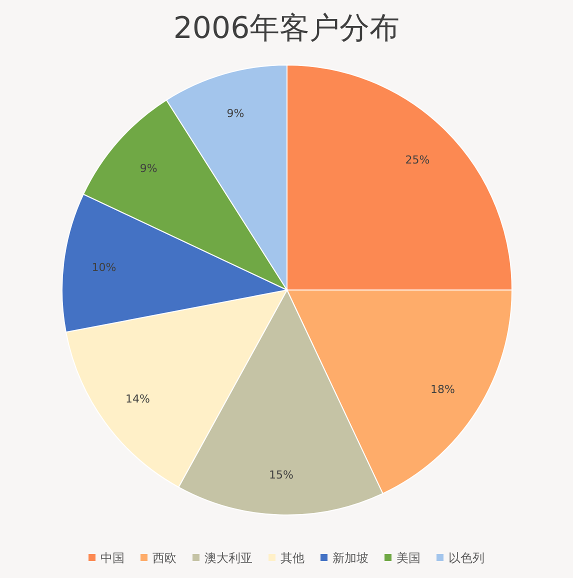  I want to click on legend-label: 西欧, so click(164, 558).